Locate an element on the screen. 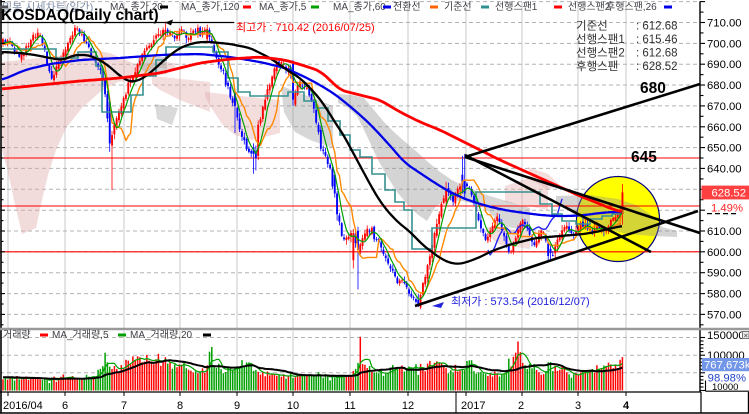 The image size is (749, 414). svg-text: 1.49% is located at coordinates (727, 209).